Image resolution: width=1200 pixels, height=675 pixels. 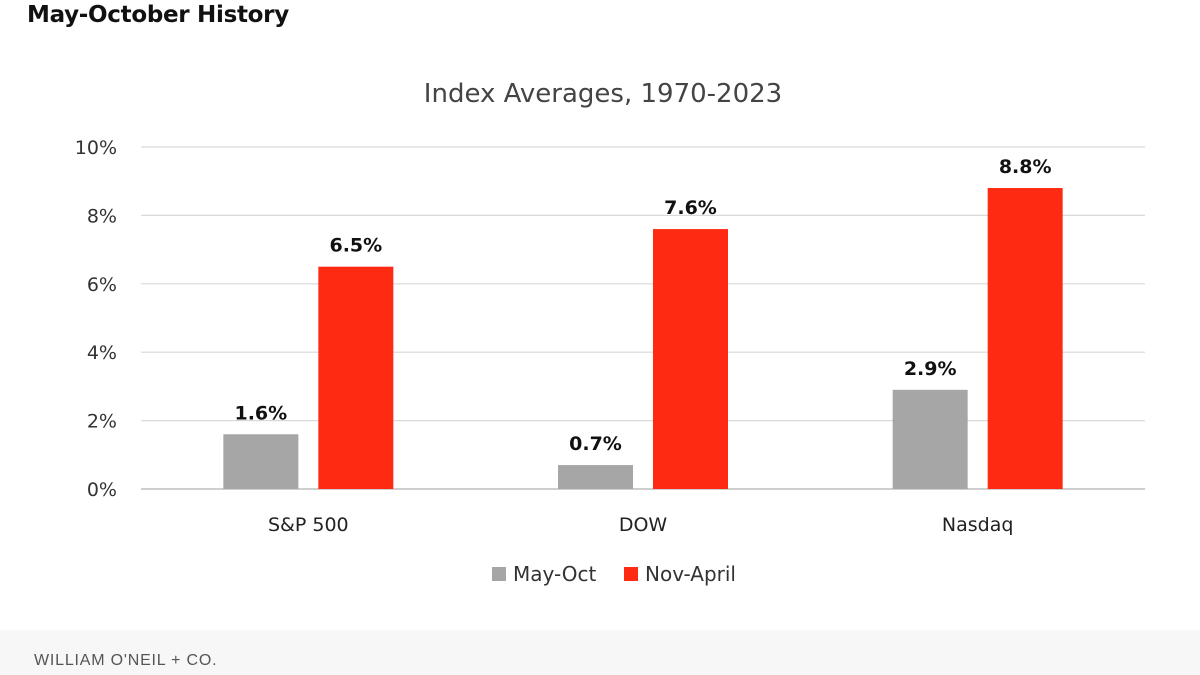 I want to click on page-title: May-October History, so click(x=158, y=15).